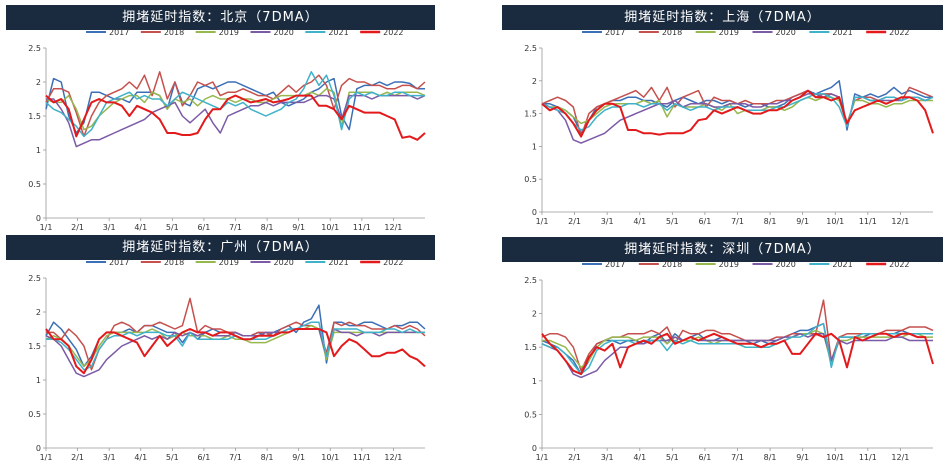 This screenshot has width=949, height=465. What do you see at coordinates (722, 17) in the screenshot?
I see `chart-title: 拥堵延时指数：上海（7DMA）` at bounding box center [722, 17].